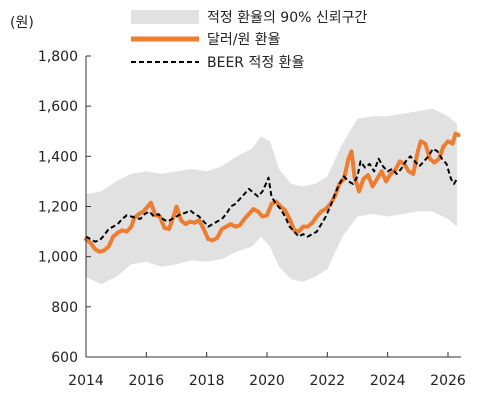 The width and height of the screenshot is (487, 400). I want to click on legend-band-swatch, so click(165, 17).